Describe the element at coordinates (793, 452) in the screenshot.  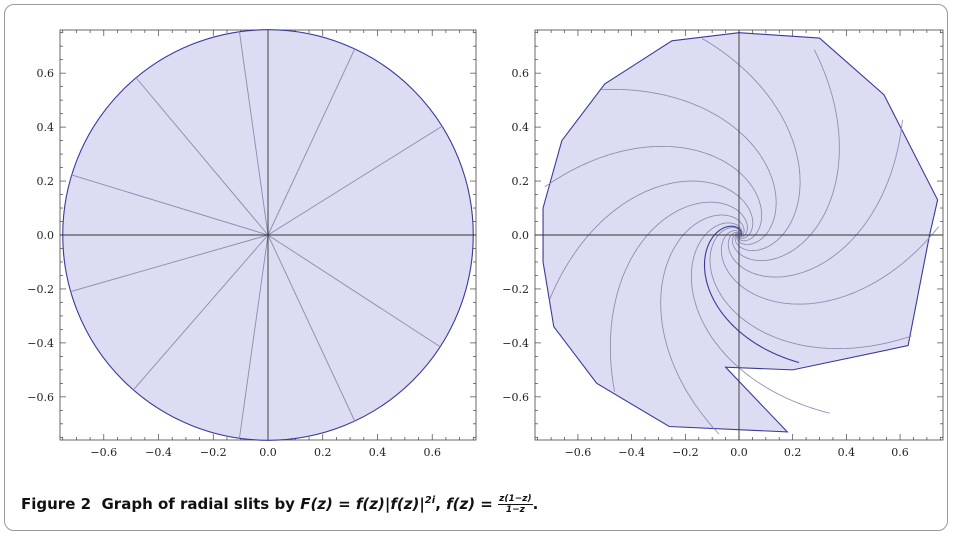
I see `right-xtick-label: 0.2` at that location.